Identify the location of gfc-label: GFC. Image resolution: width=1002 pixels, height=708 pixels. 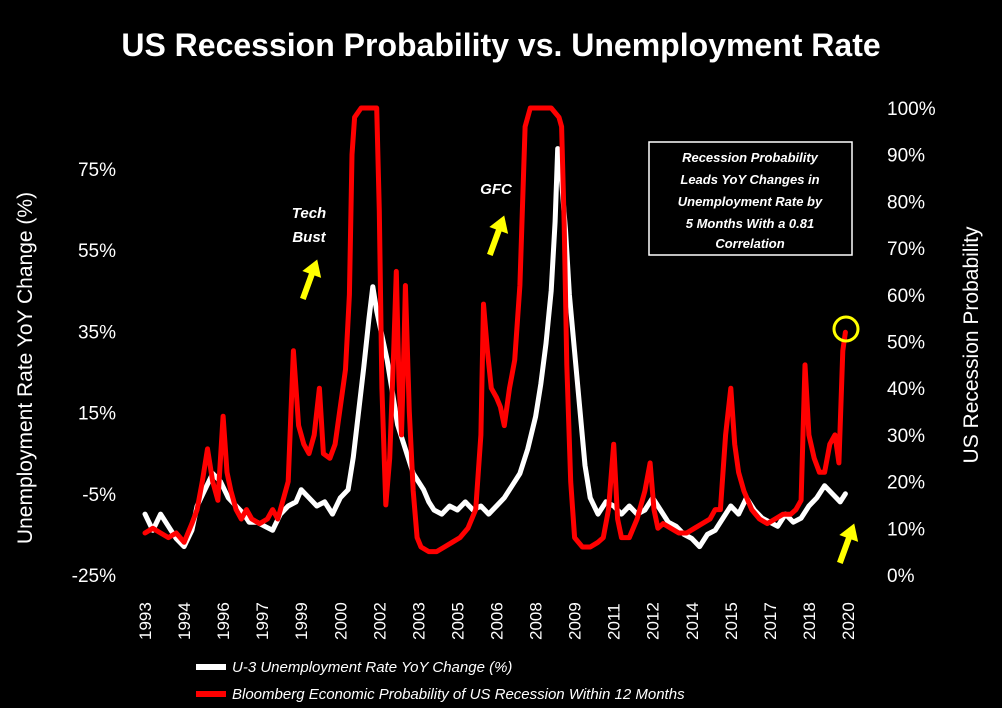
(496, 189).